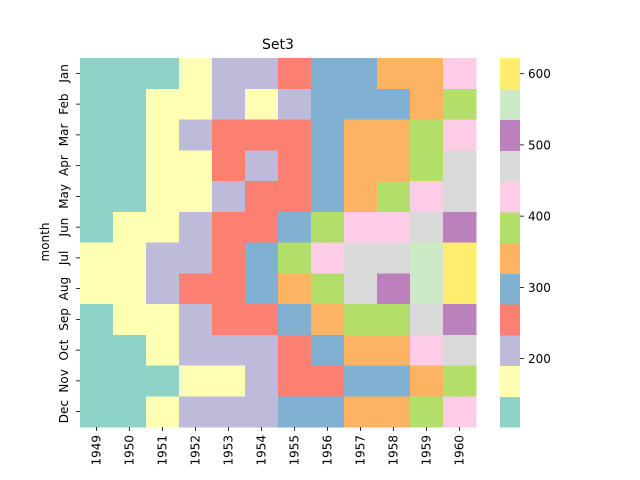 The width and height of the screenshot is (640, 480). Describe the element at coordinates (130, 450) in the screenshot. I see `x-tick-label: 1950` at that location.